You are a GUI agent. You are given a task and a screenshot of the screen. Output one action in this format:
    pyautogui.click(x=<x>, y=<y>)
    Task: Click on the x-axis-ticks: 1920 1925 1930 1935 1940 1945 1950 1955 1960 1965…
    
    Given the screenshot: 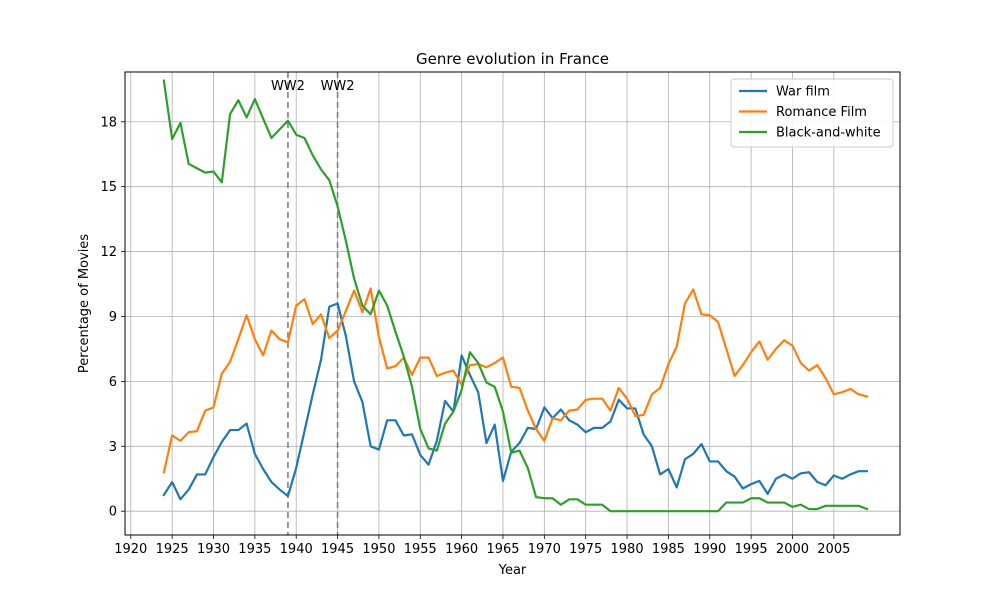 What is the action you would take?
    pyautogui.click(x=482, y=546)
    